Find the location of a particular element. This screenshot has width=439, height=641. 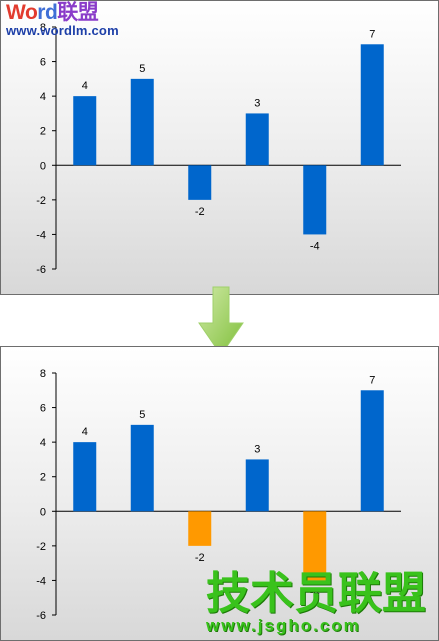

jsgho-logo: 技术员联盟 is located at coordinates (316, 593).